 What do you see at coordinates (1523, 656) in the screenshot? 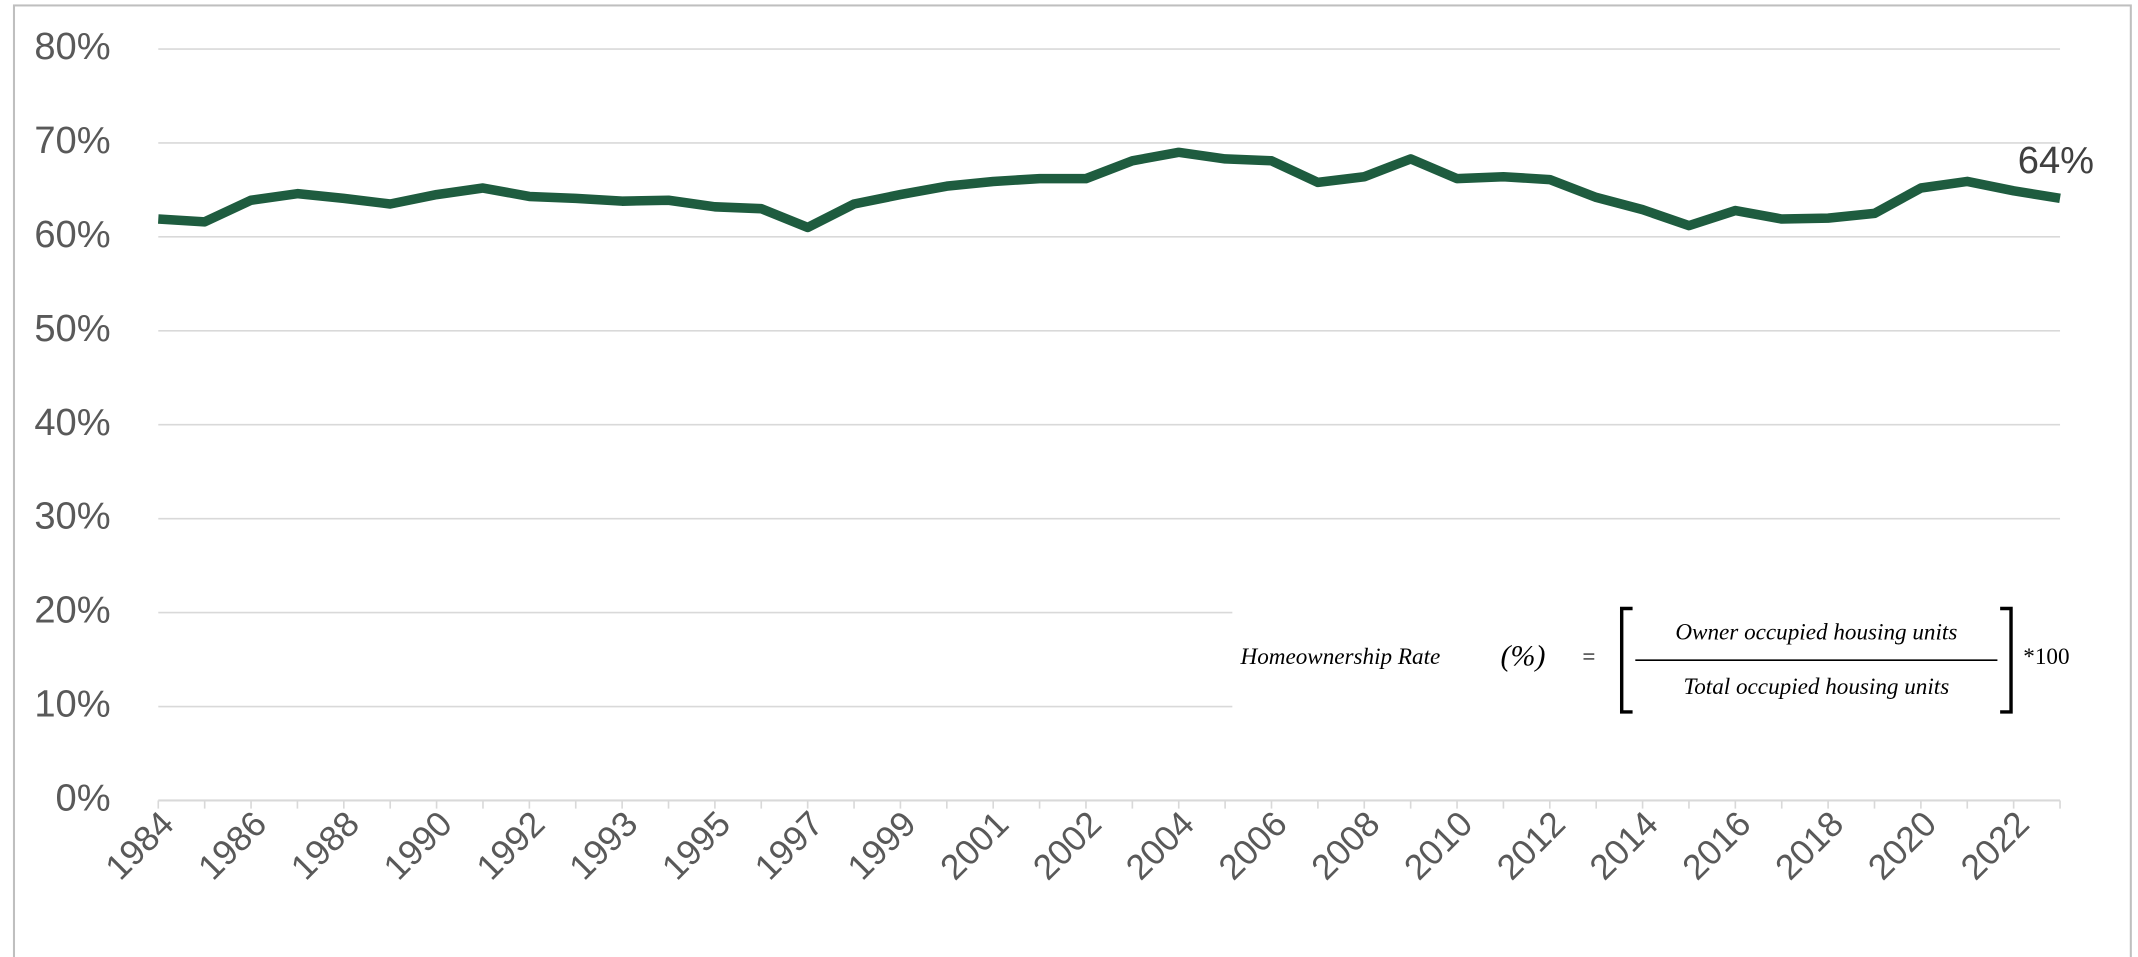
I see `formula-unit: (%)` at bounding box center [1523, 656].